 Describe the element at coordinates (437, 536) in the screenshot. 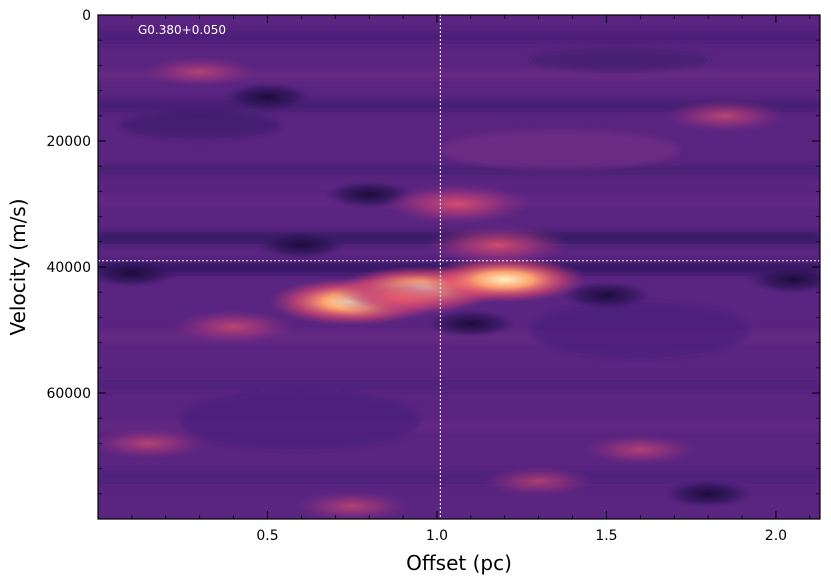

I see `x-tick-label: 1.0` at that location.